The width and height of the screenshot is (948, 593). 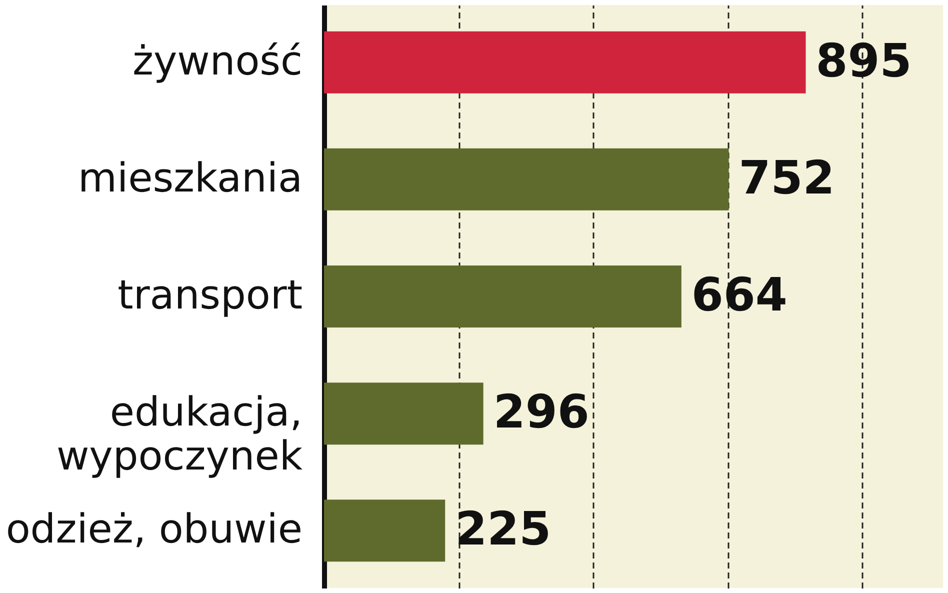 I want to click on data-label: 225, so click(x=503, y=529).